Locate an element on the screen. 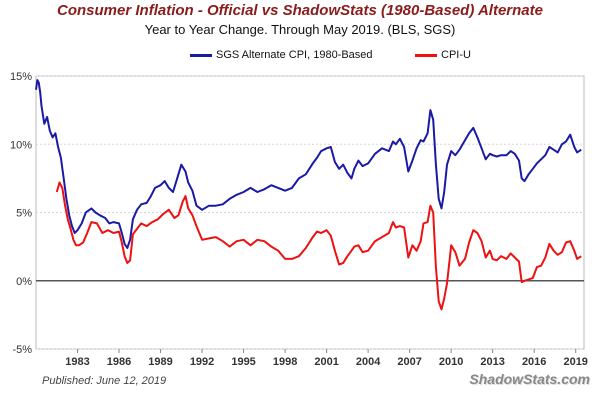 This screenshot has width=600, height=400. x-tick-label: 1998 is located at coordinates (285, 362).